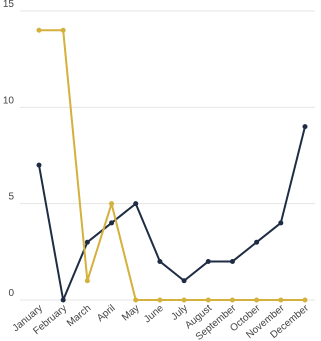 This screenshot has width=321, height=341. What do you see at coordinates (9, 5) in the screenshot?
I see `y-tick-label: 15` at bounding box center [9, 5].